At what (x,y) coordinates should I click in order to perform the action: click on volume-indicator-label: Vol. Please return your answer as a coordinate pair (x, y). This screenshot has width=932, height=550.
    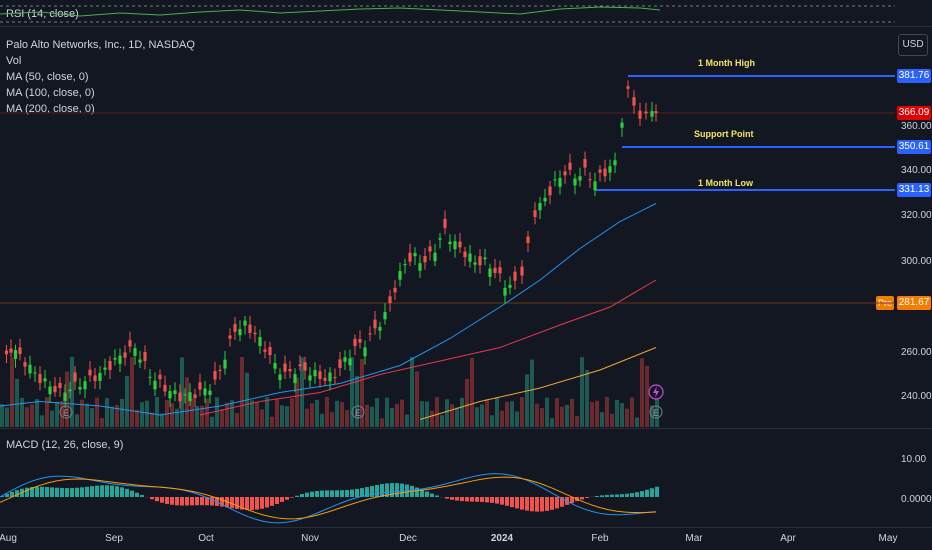
    Looking at the image, I should click on (14, 61).